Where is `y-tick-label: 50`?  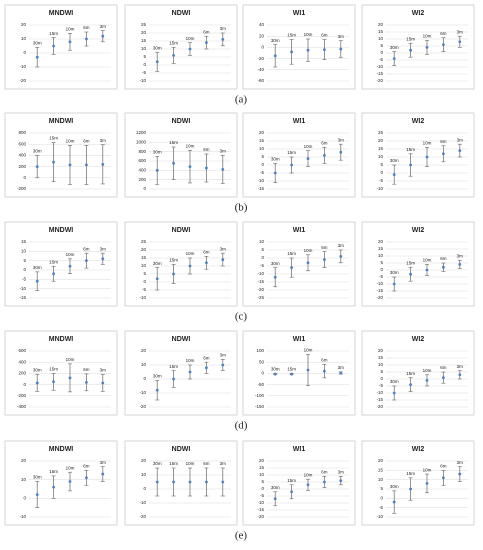
y-tick-label: 50 is located at coordinates (262, 361).